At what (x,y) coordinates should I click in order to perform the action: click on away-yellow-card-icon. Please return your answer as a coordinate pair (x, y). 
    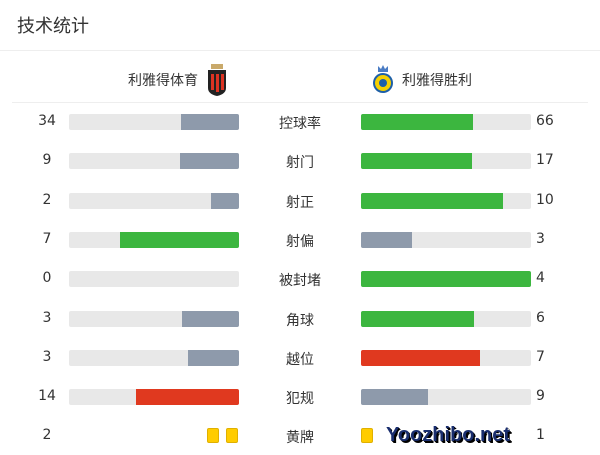
    Looking at the image, I should click on (367, 436).